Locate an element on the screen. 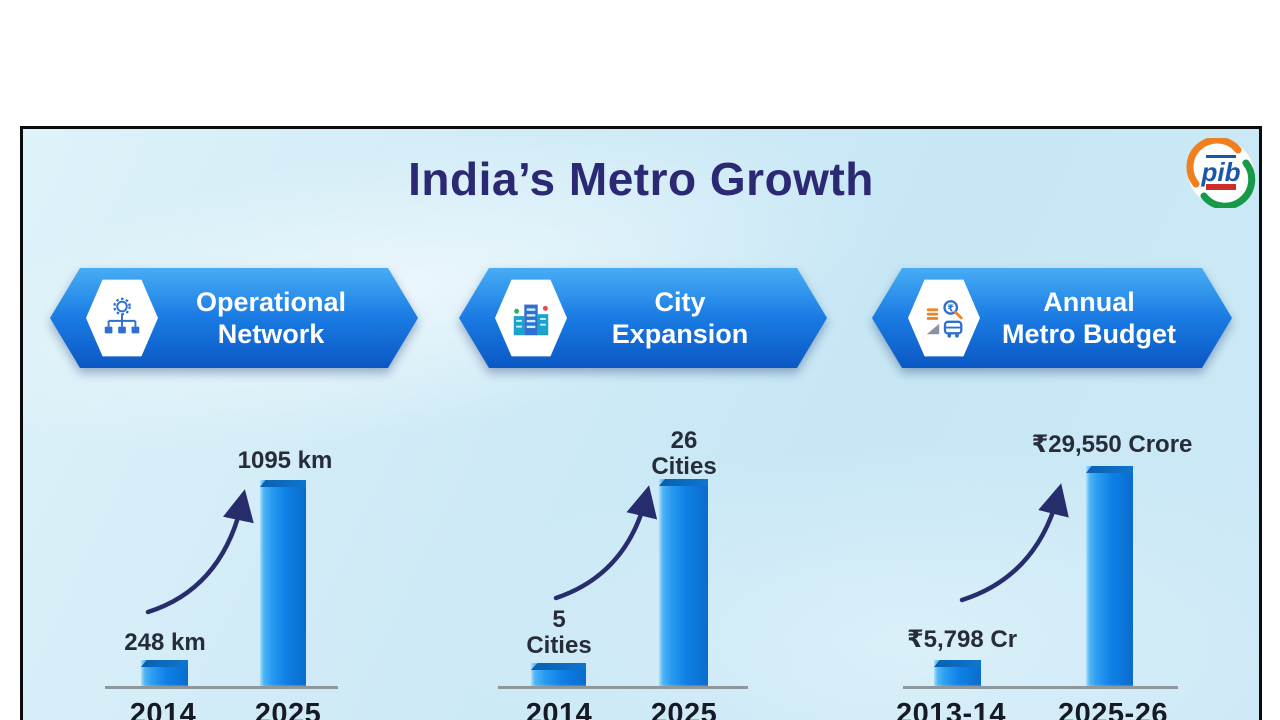 This screenshot has height=720, width=1280. value-label-line: ₹5,798 Cr is located at coordinates (962, 639).